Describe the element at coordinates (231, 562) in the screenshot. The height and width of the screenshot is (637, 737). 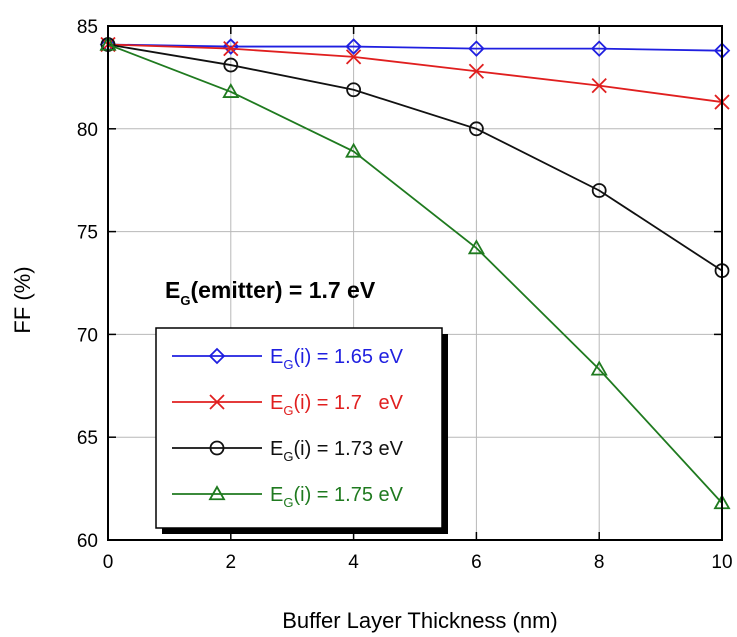
I see `x-tick-label: 2` at that location.